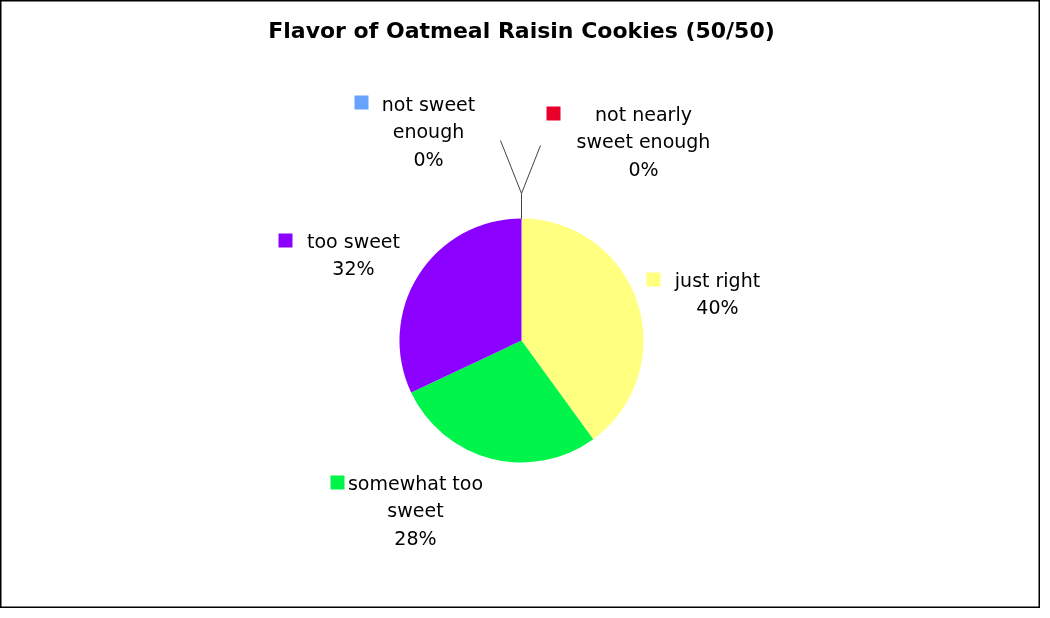 The height and width of the screenshot is (618, 1050). Describe the element at coordinates (717, 279) in the screenshot. I see `legend-label: just right` at that location.